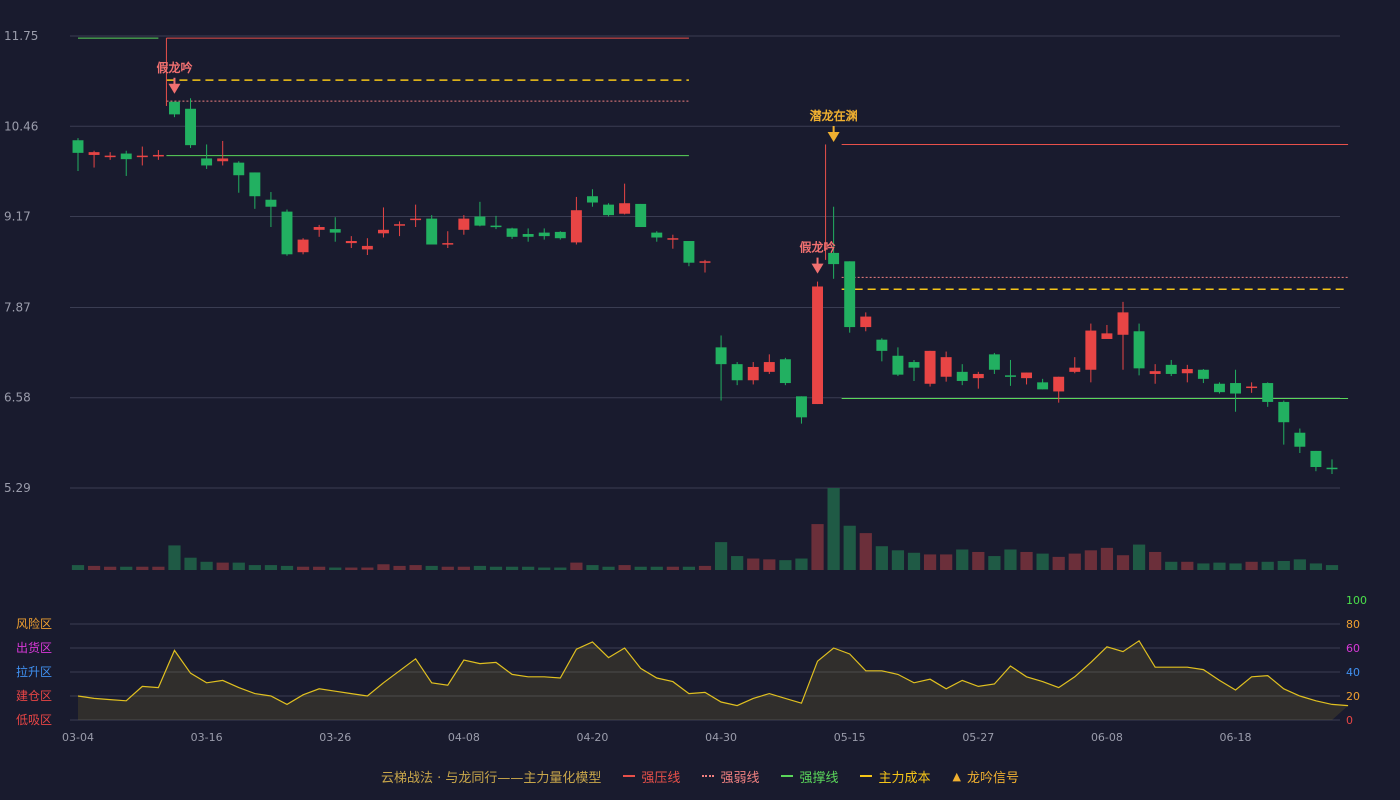 Image resolution: width=1400 pixels, height=800 pixels. I want to click on legend-item-strong-pressure: 强压线, so click(651, 776).